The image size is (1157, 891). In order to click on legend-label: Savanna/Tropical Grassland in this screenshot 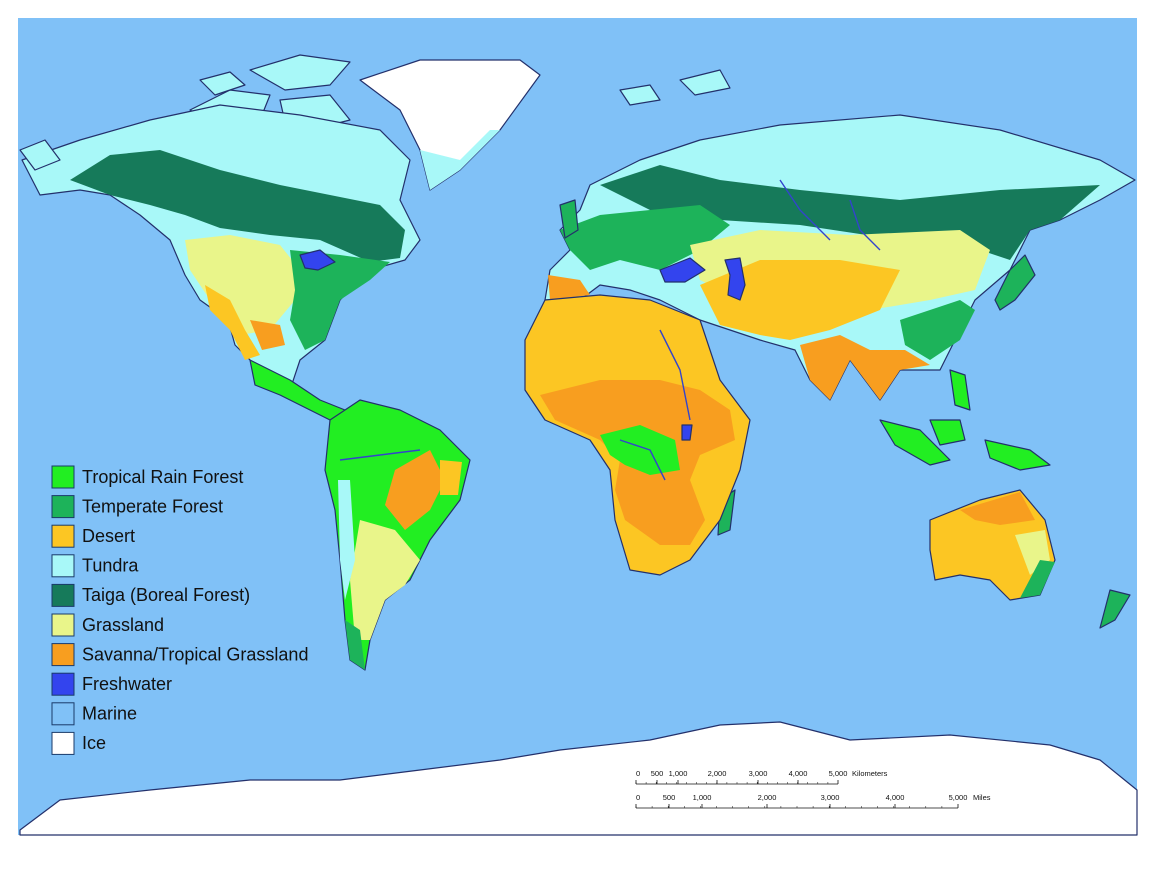, I will do `click(195, 654)`.